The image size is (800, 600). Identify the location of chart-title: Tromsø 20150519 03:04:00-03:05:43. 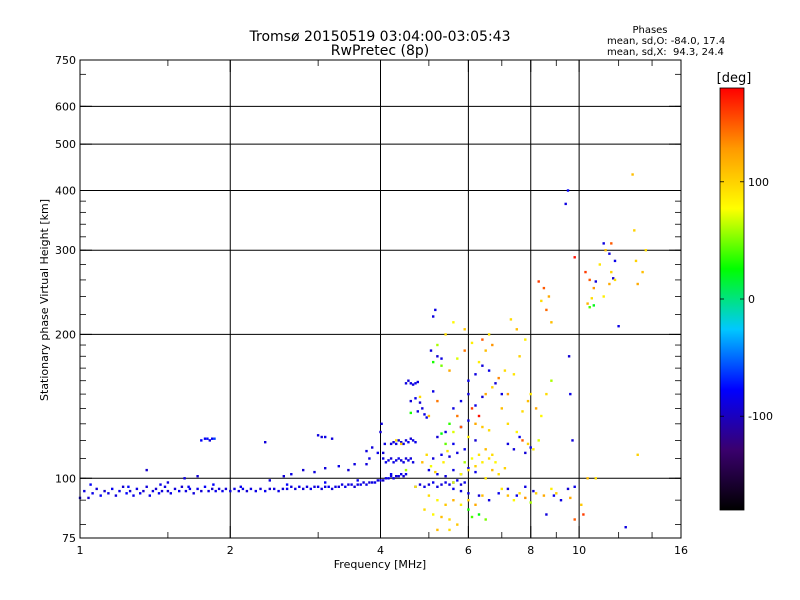
(380, 37).